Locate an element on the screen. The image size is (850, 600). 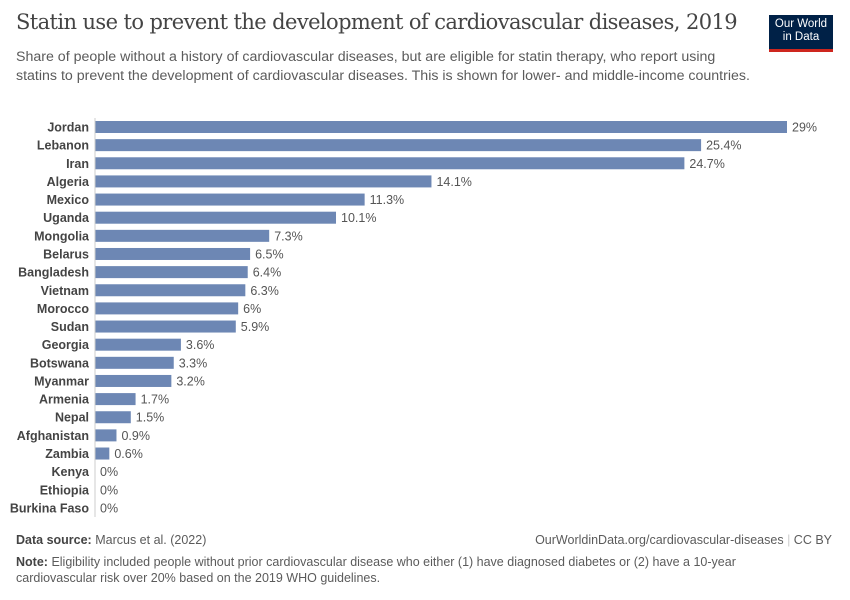
category-label: Mexico is located at coordinates (68, 200).